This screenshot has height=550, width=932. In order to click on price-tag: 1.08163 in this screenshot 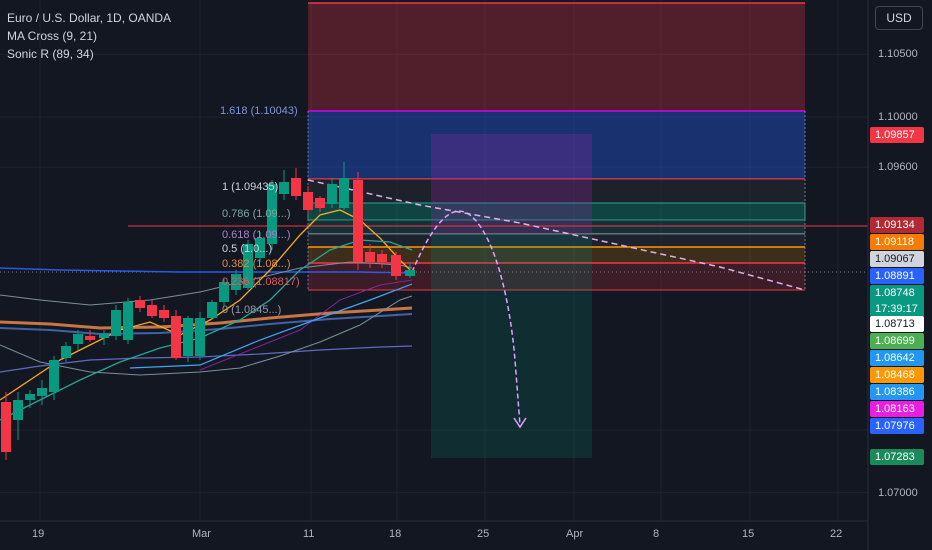, I will do `click(897, 409)`.